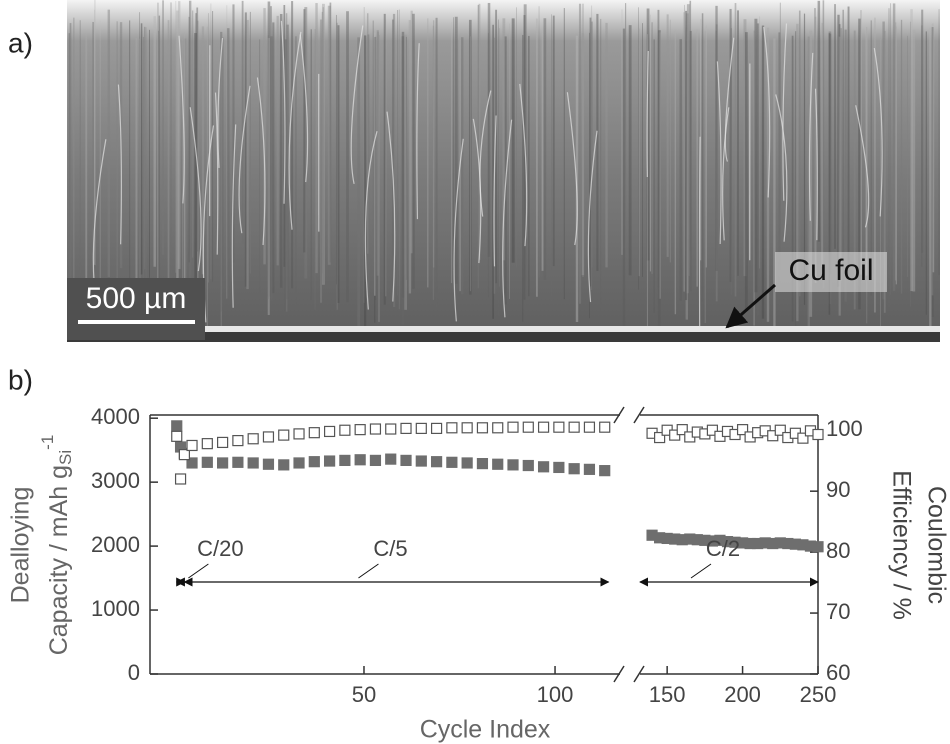 This screenshot has height=744, width=950. I want to click on x-tick-label: 100, so click(555, 694).